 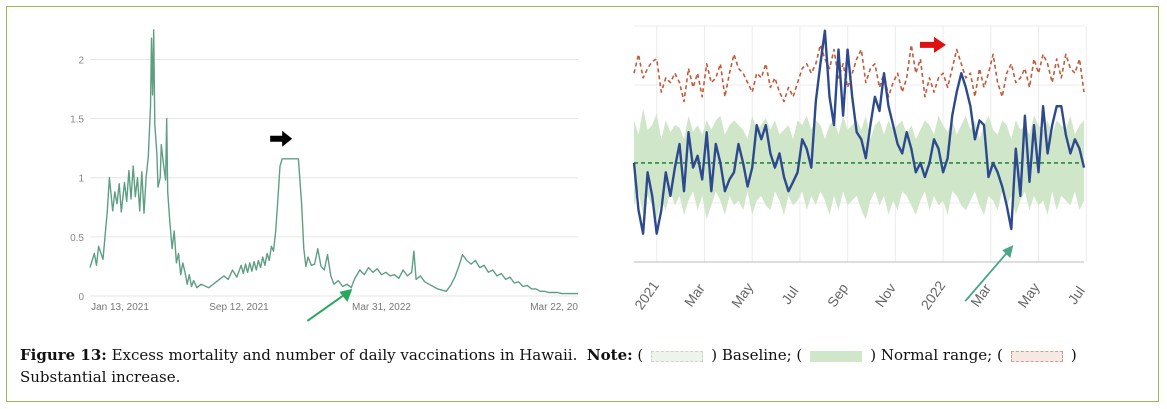 I want to click on black-right-arrow-icon, so click(x=281, y=138).